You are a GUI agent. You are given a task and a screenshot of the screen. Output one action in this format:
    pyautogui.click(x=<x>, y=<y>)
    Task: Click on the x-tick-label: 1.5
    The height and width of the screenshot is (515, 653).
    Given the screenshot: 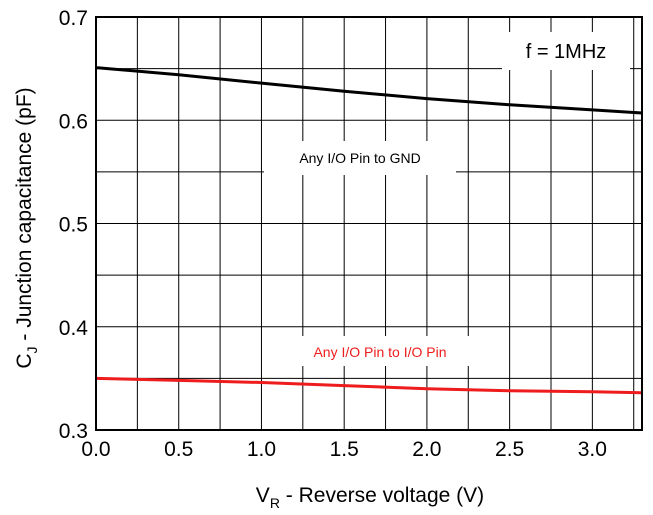 What is the action you would take?
    pyautogui.click(x=344, y=449)
    